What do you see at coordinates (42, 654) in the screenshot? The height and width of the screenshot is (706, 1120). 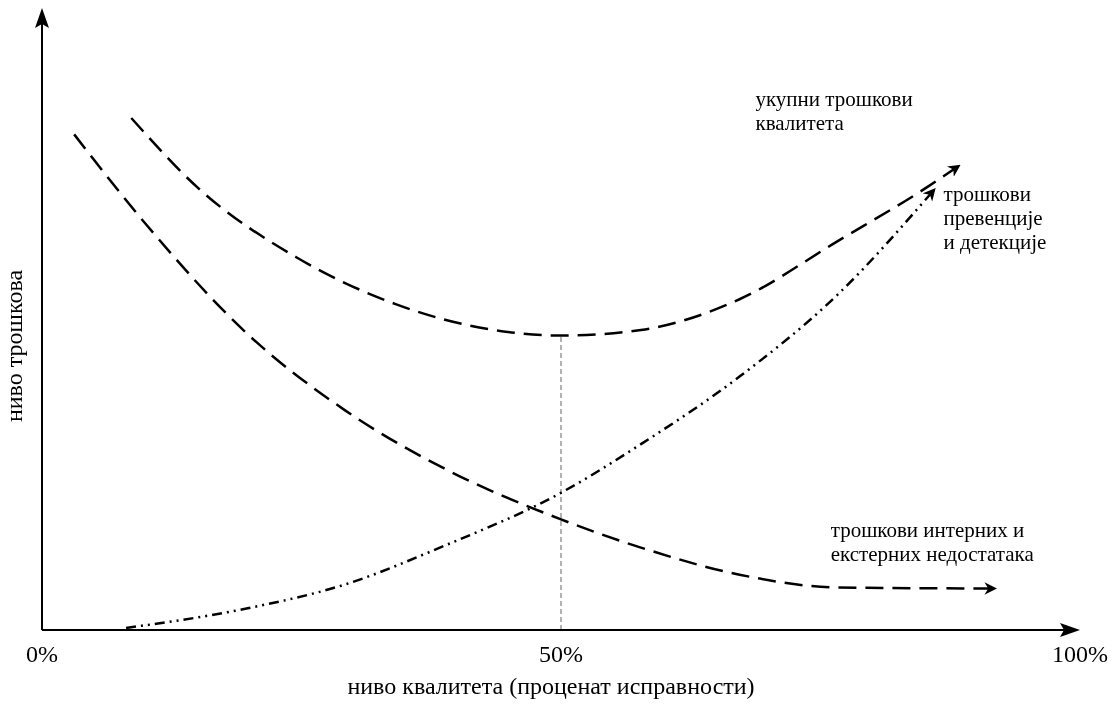 I see `x-tick-label: 0%` at bounding box center [42, 654].